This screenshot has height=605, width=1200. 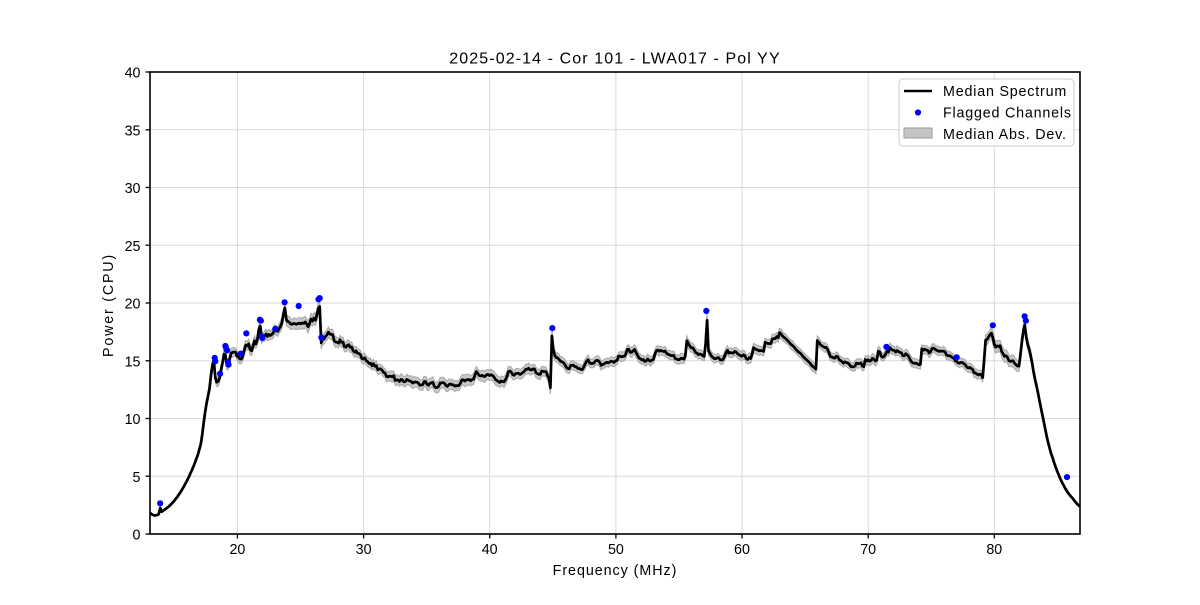 What do you see at coordinates (133, 362) in the screenshot?
I see `svg-text: 15` at bounding box center [133, 362].